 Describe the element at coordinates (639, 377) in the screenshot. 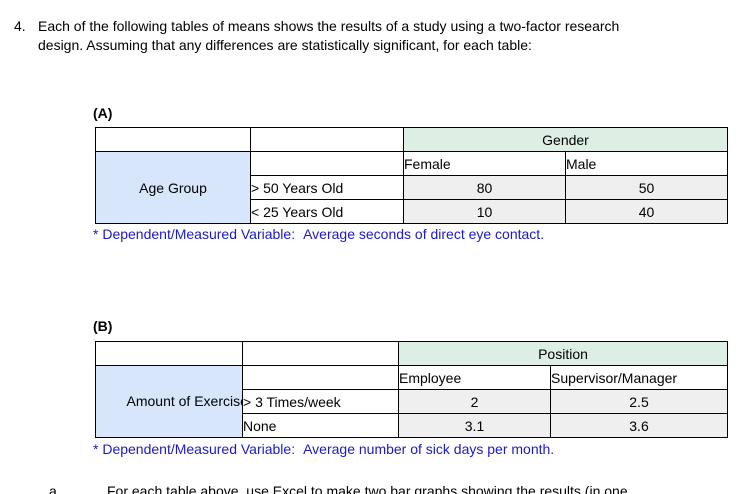

I see `table-b-column-header-supervisor: Supervisor/Manager` at that location.